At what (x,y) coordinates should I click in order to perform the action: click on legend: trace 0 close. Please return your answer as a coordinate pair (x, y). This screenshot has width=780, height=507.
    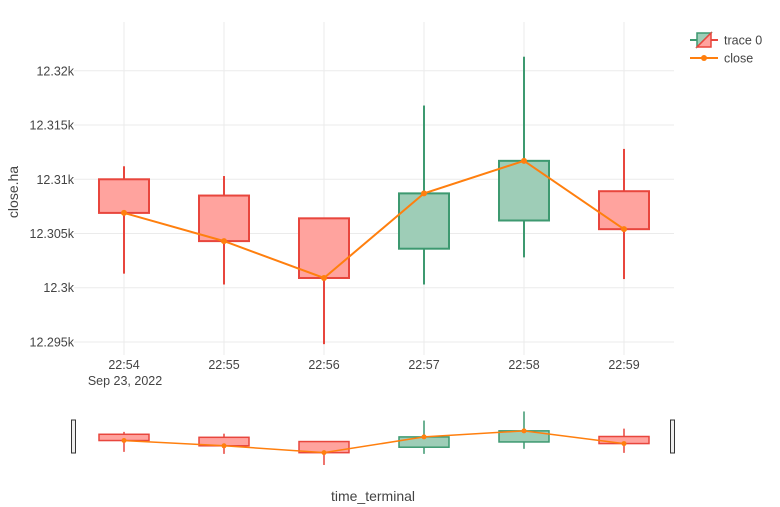
    Looking at the image, I should click on (726, 48).